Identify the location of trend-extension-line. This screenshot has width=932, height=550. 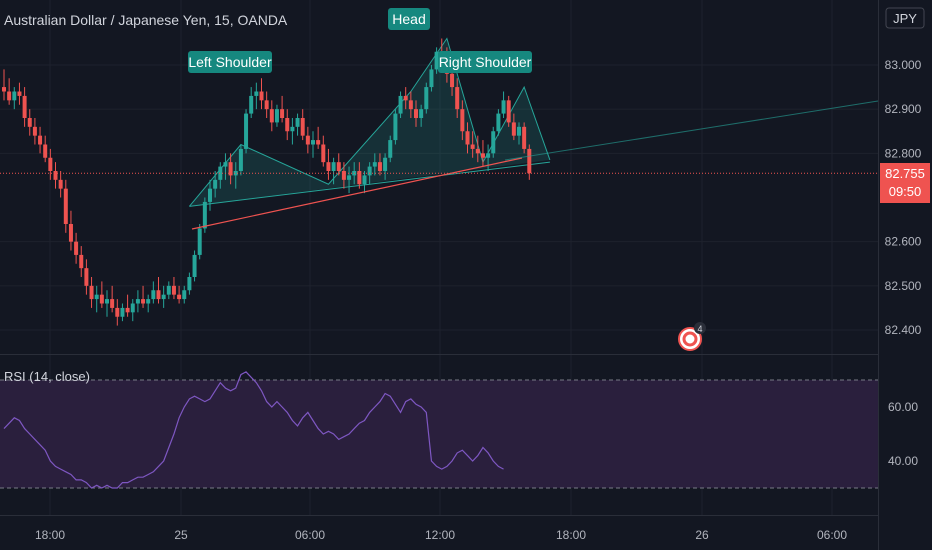
(691, 130).